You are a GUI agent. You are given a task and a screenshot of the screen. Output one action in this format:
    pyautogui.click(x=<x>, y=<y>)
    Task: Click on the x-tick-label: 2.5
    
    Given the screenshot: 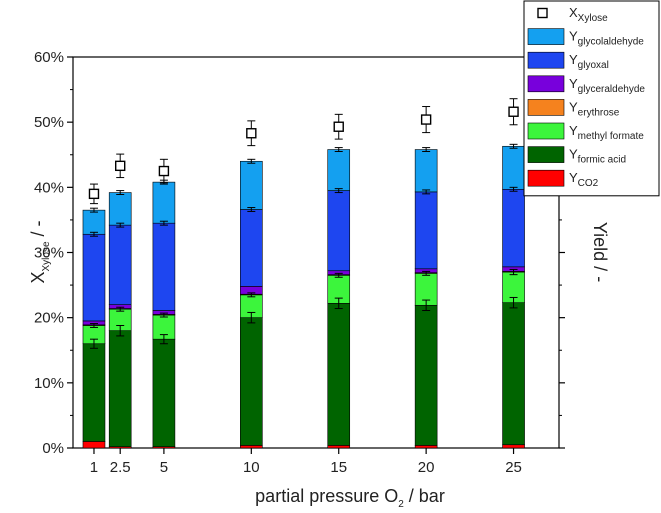 What is the action you would take?
    pyautogui.click(x=120, y=467)
    